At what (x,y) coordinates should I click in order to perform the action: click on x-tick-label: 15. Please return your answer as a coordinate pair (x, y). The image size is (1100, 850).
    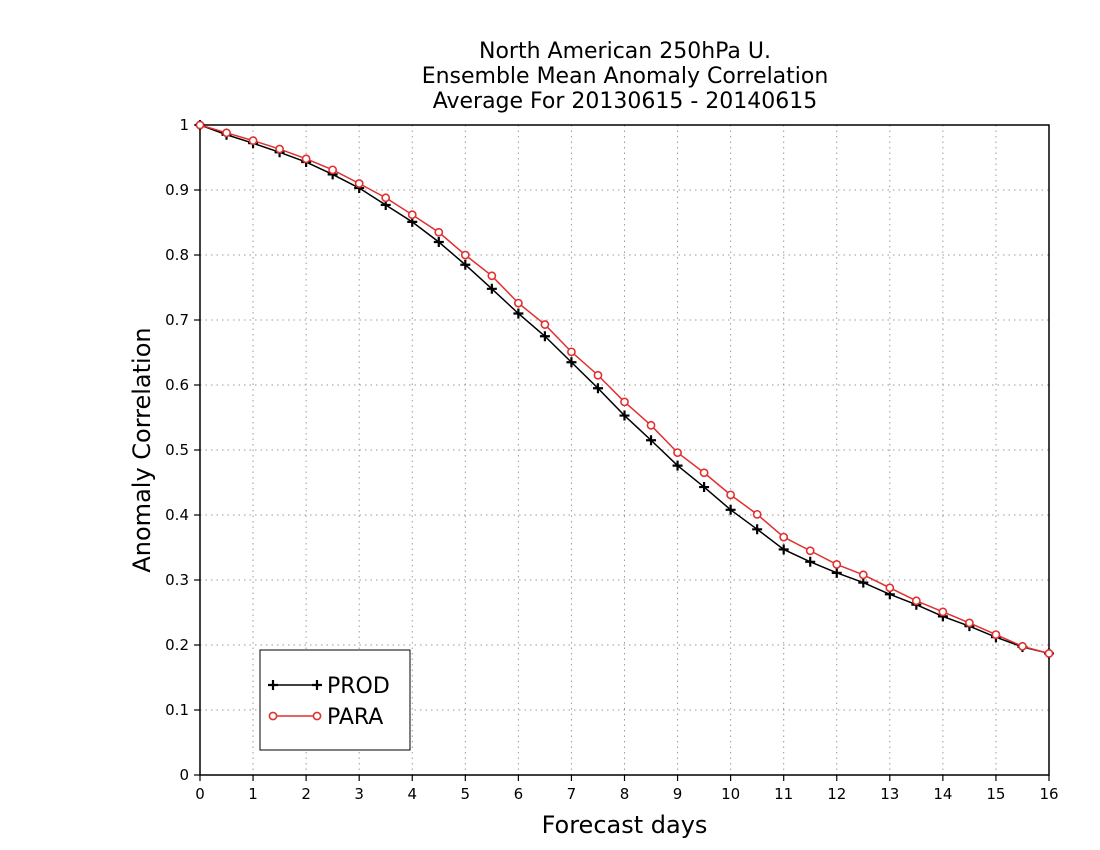
    Looking at the image, I should click on (995, 794).